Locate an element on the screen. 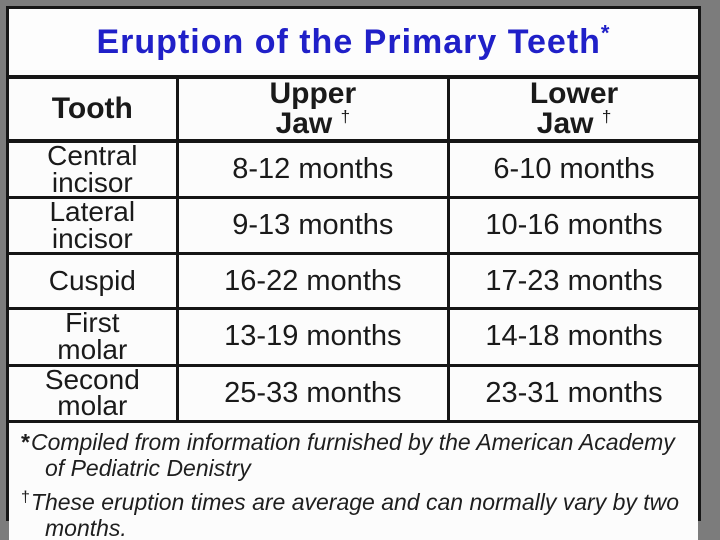 This screenshot has height=540, width=720. col-header-lower-line1: Lower is located at coordinates (574, 94).